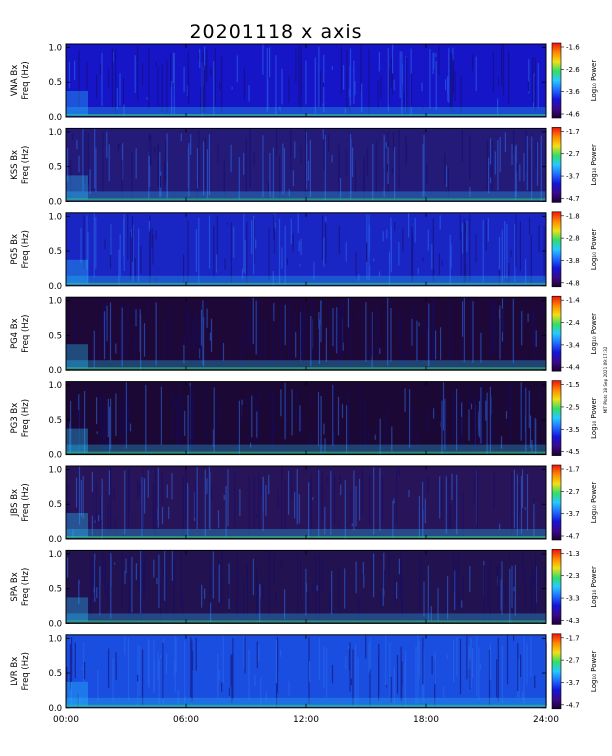 Image resolution: width=612 pixels, height=756 pixels. What do you see at coordinates (573, 599) in the screenshot?
I see `colorbar-tick-label: -3.3` at bounding box center [573, 599].